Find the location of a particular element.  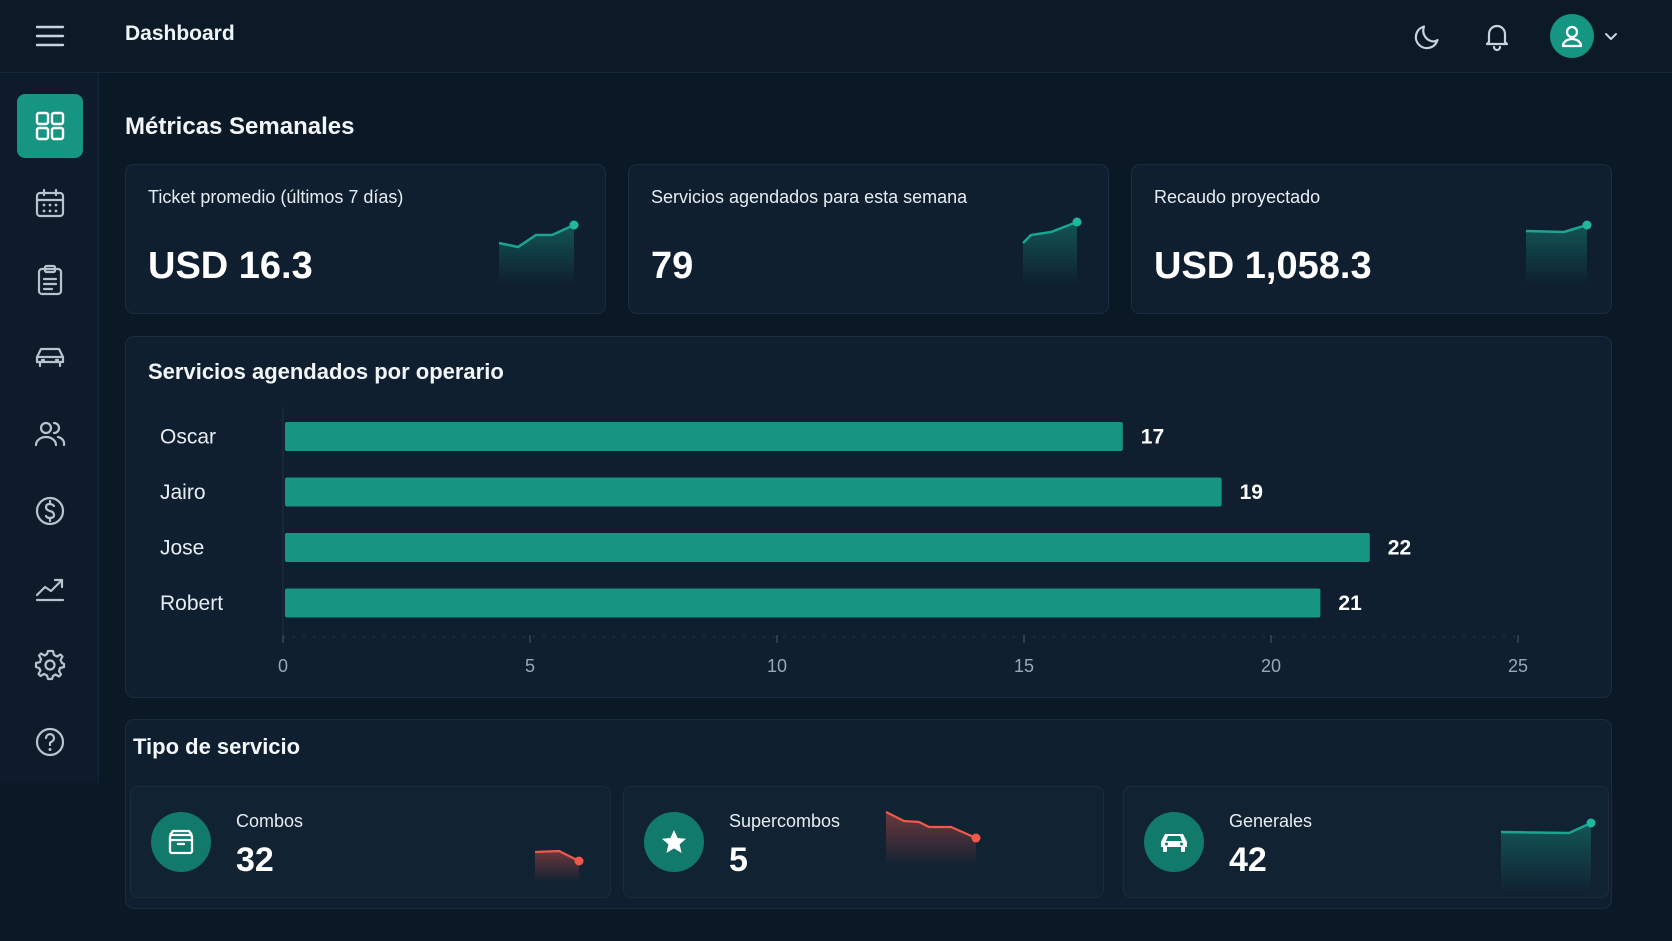

sidebar-item-settings is located at coordinates (50, 665).